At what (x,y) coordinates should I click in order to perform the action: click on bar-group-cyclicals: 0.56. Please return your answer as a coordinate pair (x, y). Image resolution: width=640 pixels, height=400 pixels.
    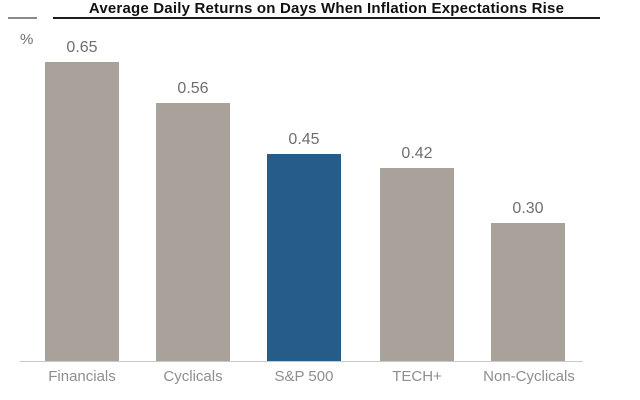
    Looking at the image, I should click on (193, 221).